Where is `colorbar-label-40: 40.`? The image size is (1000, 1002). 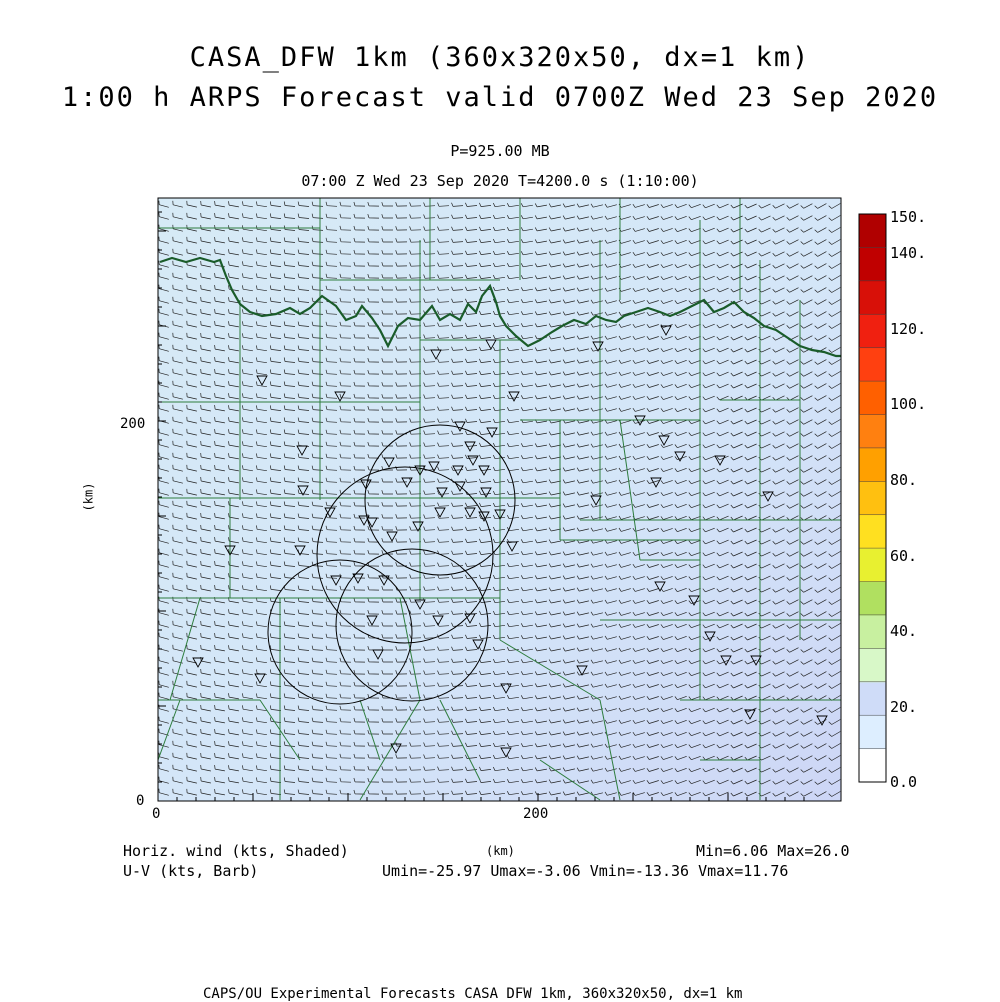 colorbar-label-40: 40. is located at coordinates (904, 631).